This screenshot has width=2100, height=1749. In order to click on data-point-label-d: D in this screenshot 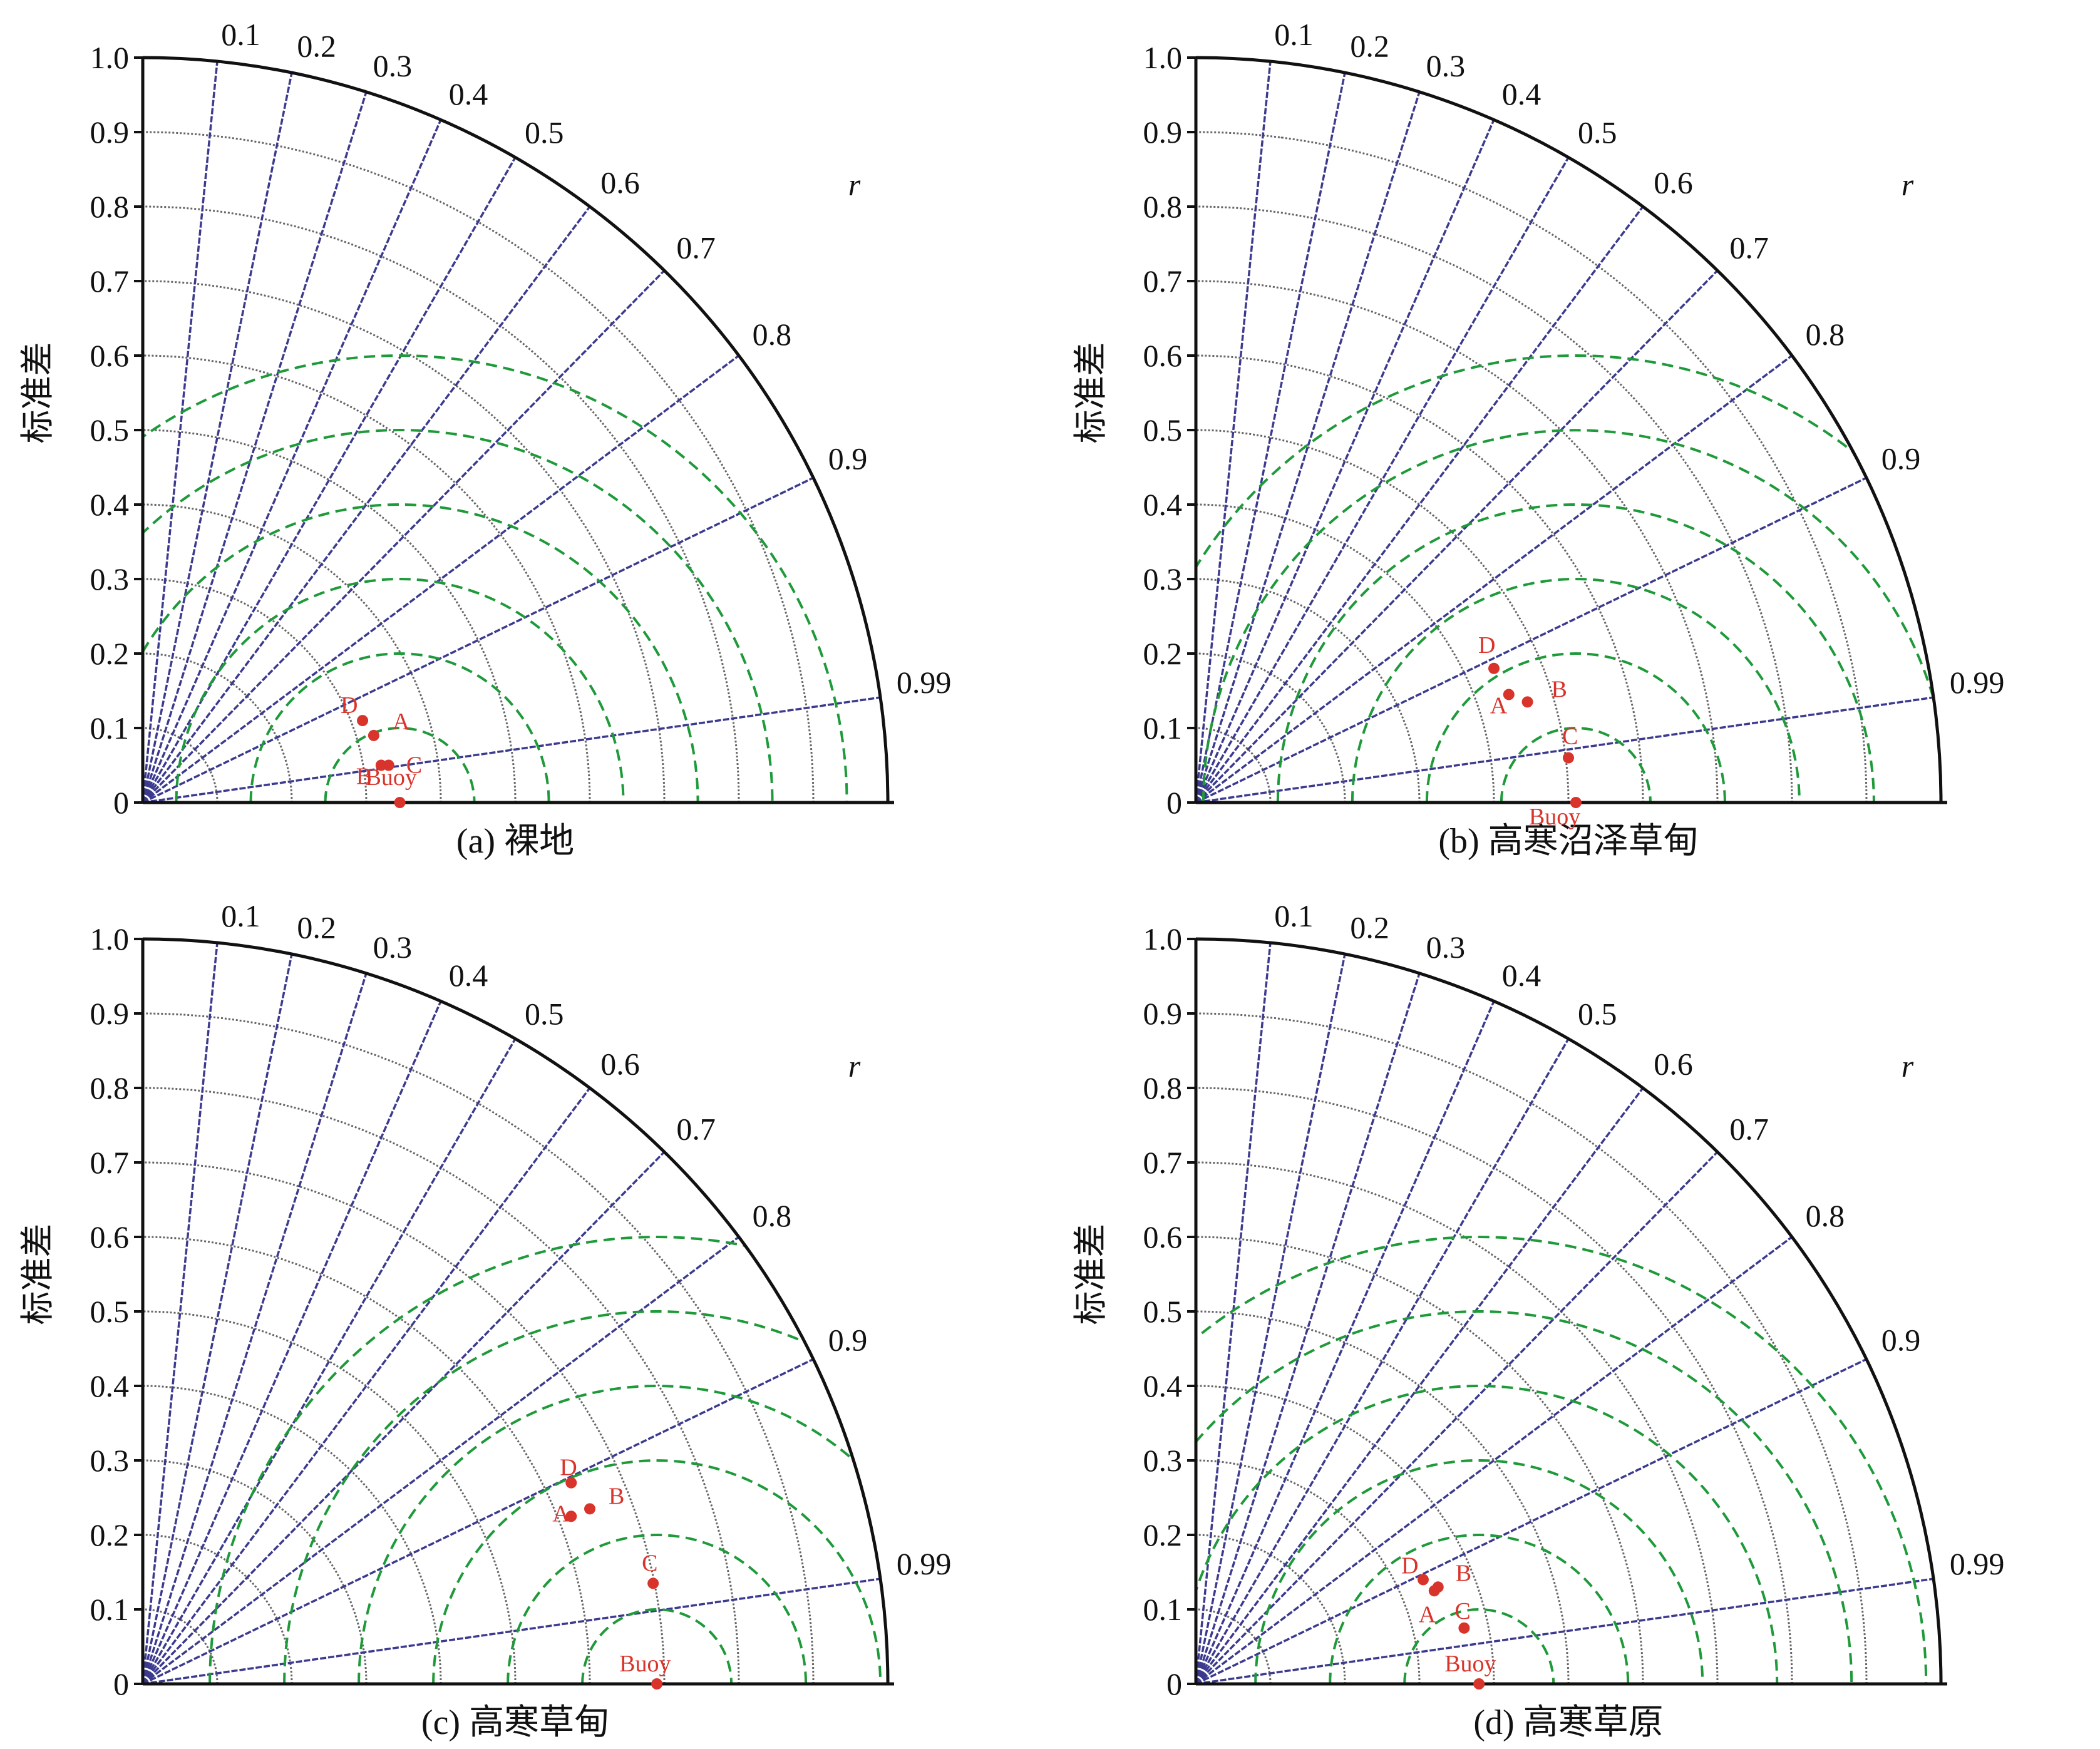, I will do `click(568, 1468)`.